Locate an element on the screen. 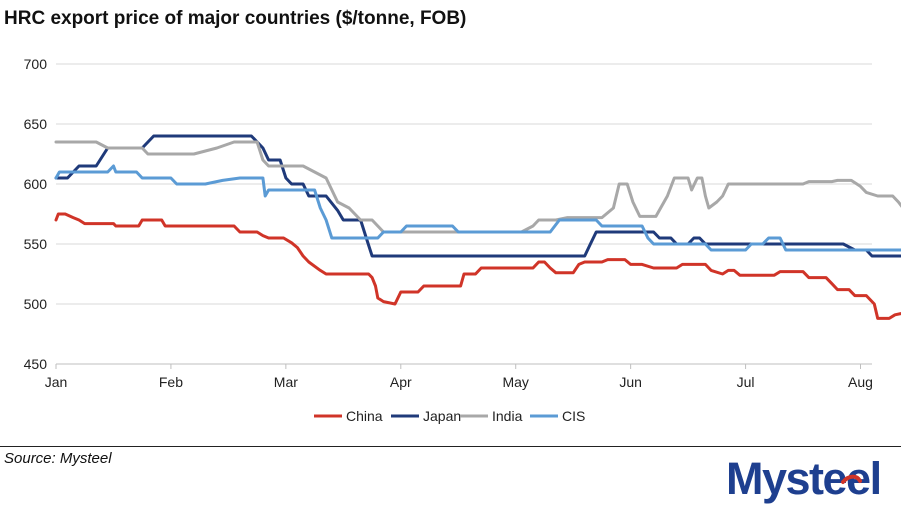  legend: China Japan India CIS is located at coordinates (449, 416).